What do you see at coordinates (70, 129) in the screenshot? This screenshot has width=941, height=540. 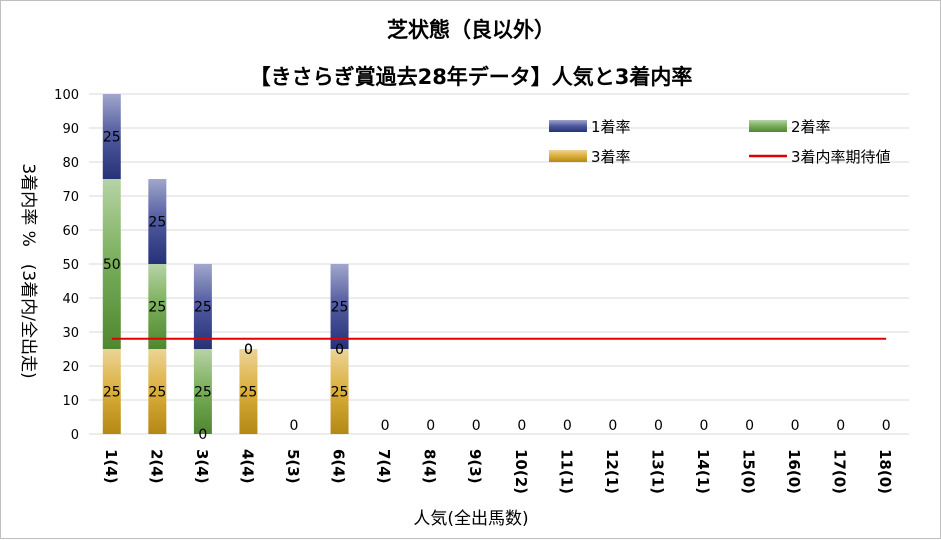 I see `y-tick-label: 90` at bounding box center [70, 129].